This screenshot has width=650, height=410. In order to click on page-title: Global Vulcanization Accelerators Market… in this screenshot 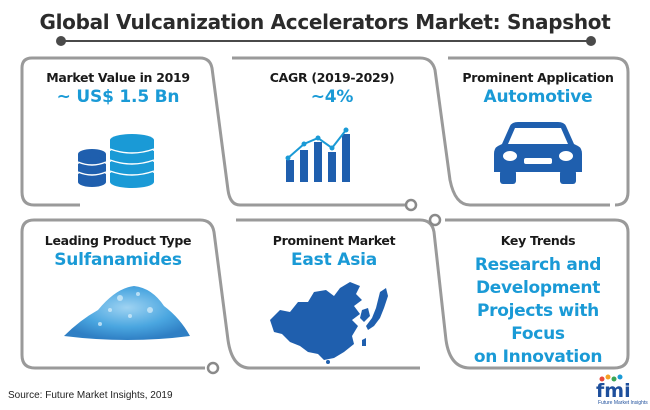, I will do `click(325, 22)`.